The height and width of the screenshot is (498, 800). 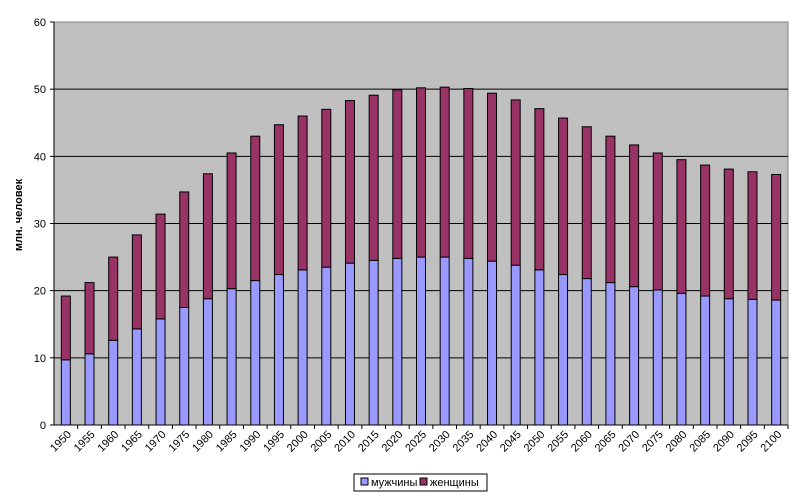 I want to click on x-tick-label: 2095, so click(x=748, y=442).